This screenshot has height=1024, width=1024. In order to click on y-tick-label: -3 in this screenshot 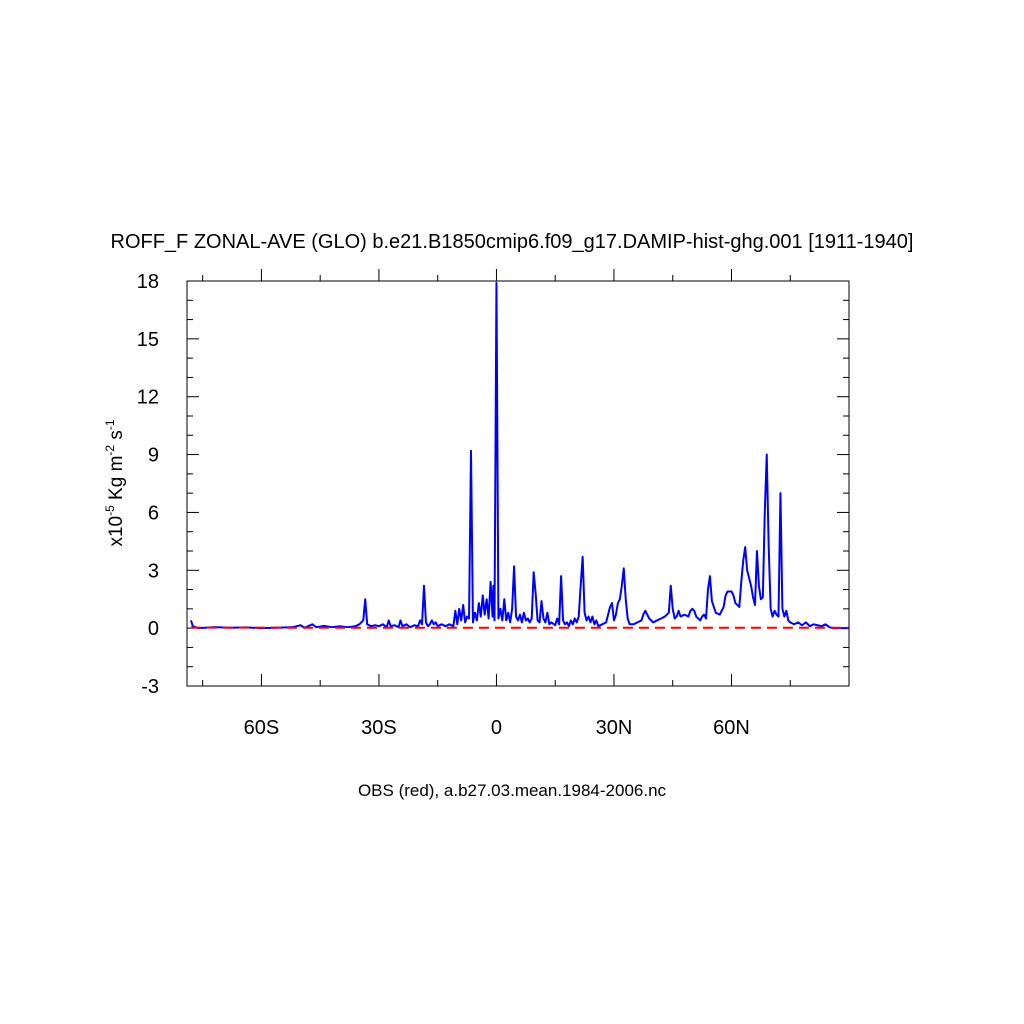, I will do `click(150, 687)`.